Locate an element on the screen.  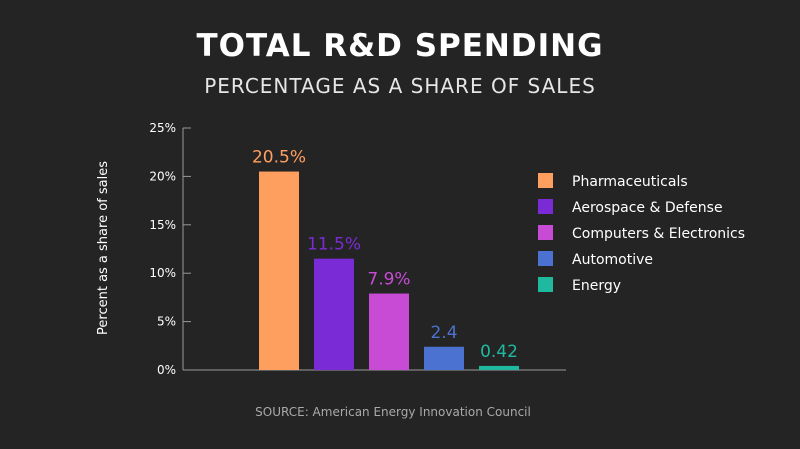
chart-title: TOTAL R&D SPENDING is located at coordinates (400, 46).